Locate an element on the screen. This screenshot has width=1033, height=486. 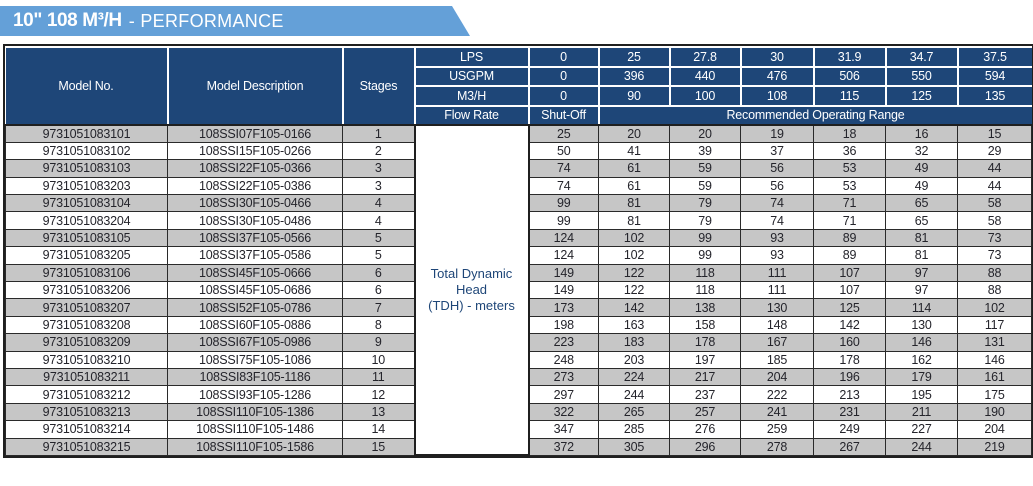
stages-cell: 2 is located at coordinates (378, 151).